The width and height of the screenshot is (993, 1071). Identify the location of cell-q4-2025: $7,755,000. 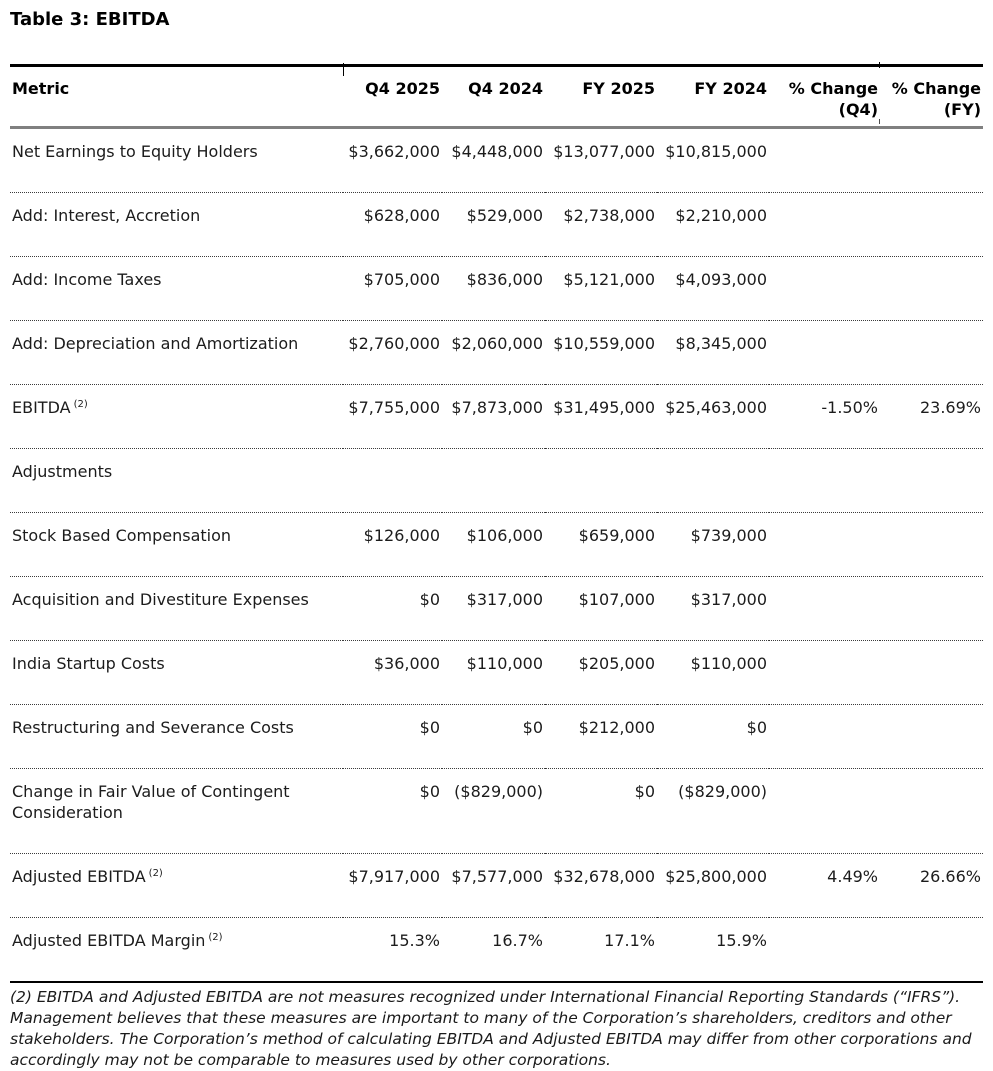
(394, 407).